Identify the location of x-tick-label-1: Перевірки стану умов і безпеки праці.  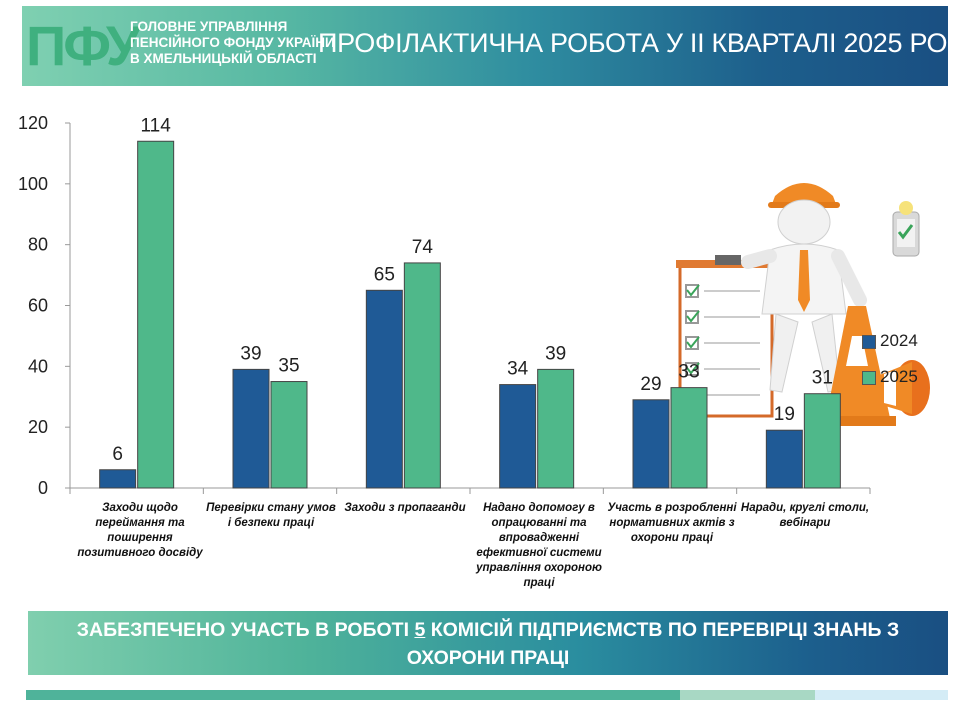
(271, 515).